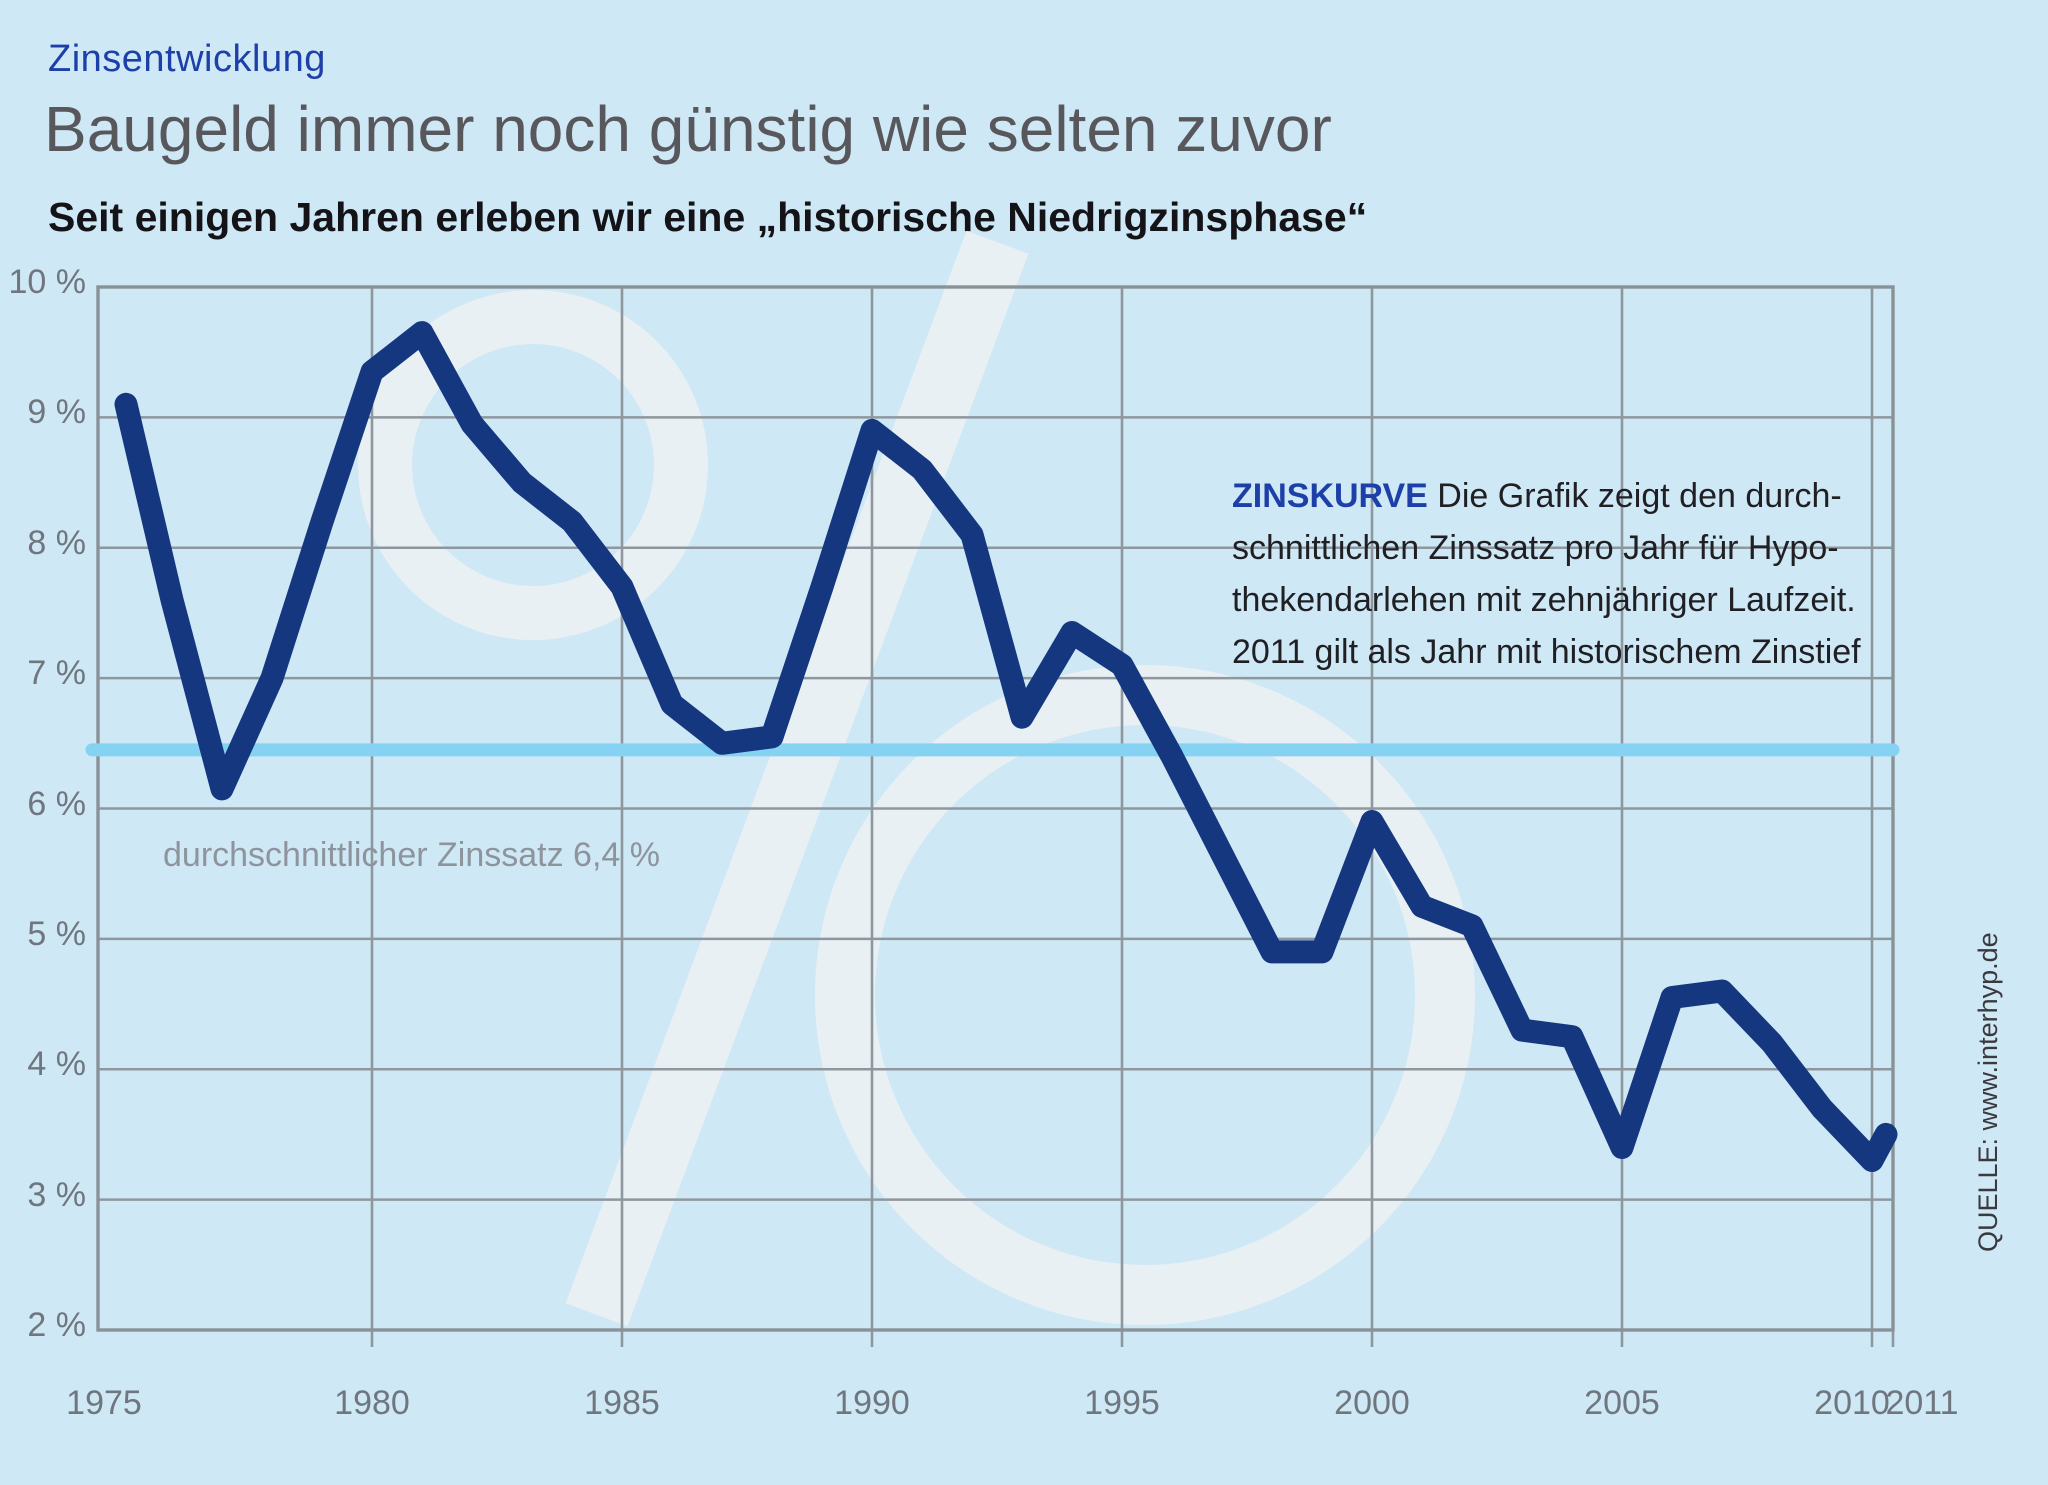 Image resolution: width=2048 pixels, height=1485 pixels. Describe the element at coordinates (187, 59) in the screenshot. I see `page-kicker: Zinsentwicklung` at that location.